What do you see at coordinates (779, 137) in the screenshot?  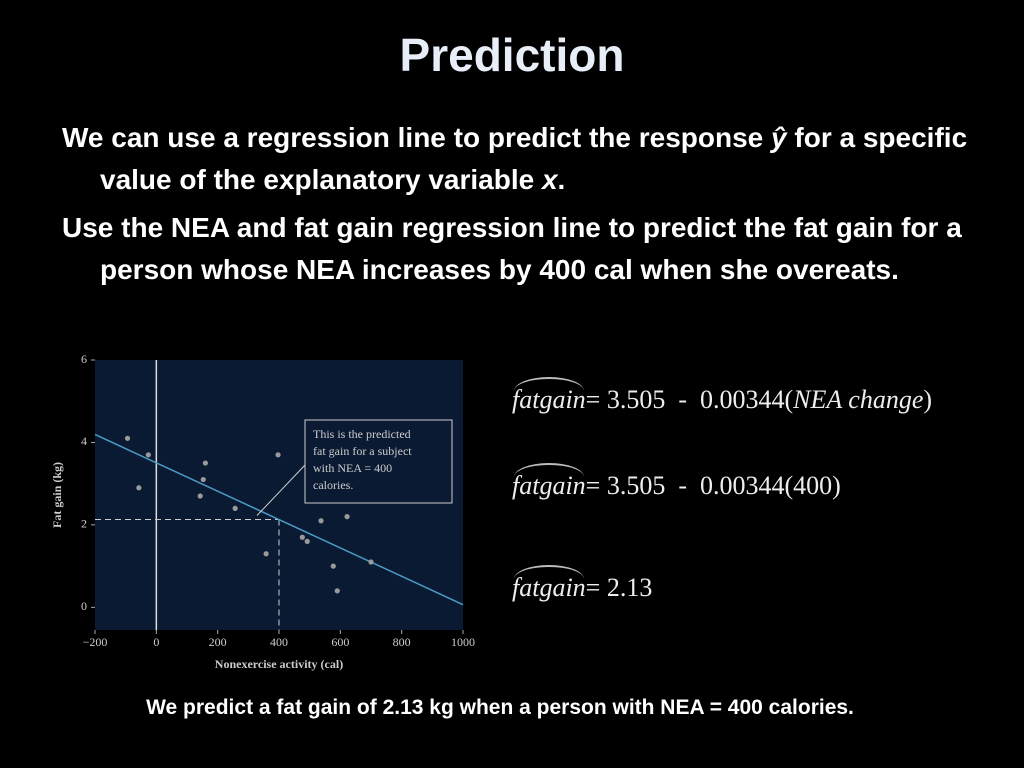 I see `text: ŷ` at bounding box center [779, 137].